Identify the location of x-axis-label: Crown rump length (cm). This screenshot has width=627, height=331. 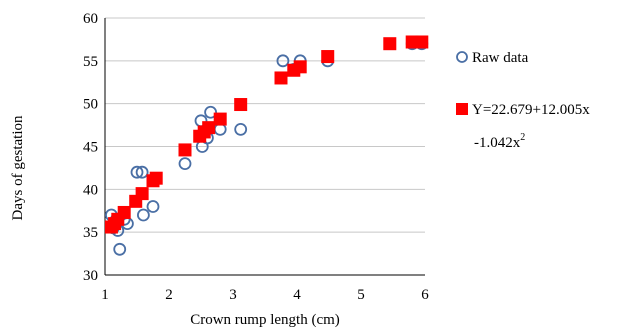
(265, 320).